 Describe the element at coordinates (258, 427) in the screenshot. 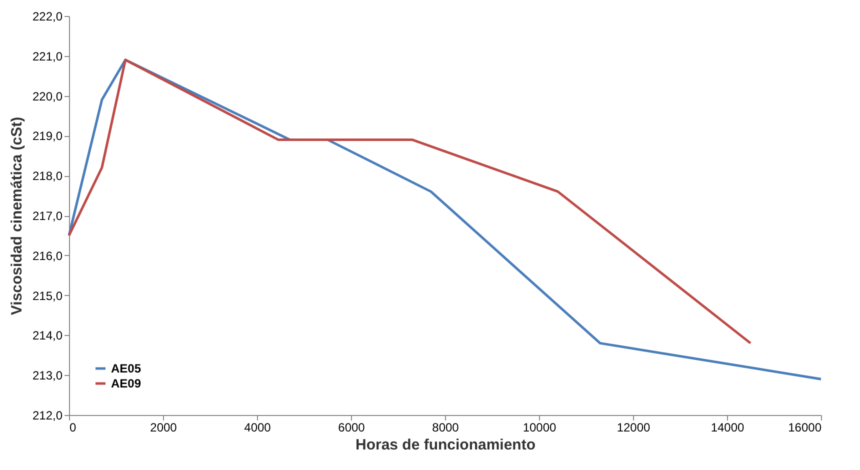

I see `x-tick-label: 4000` at that location.